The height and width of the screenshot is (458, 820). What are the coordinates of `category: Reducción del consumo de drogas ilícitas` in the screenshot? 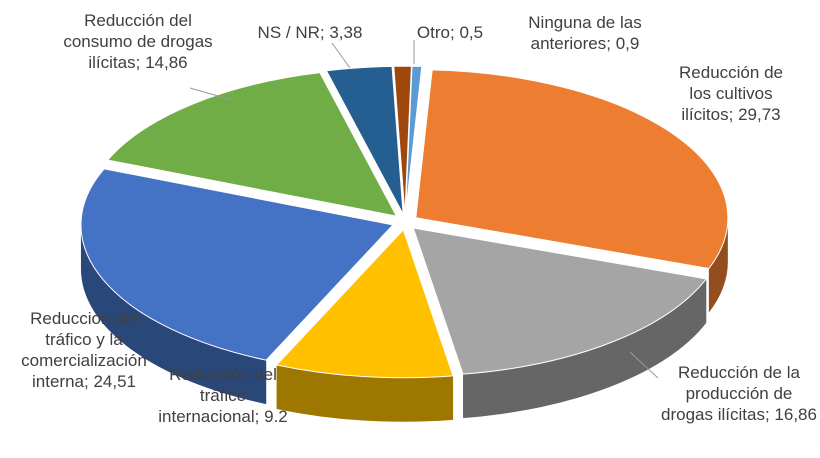 It's located at (138, 41).